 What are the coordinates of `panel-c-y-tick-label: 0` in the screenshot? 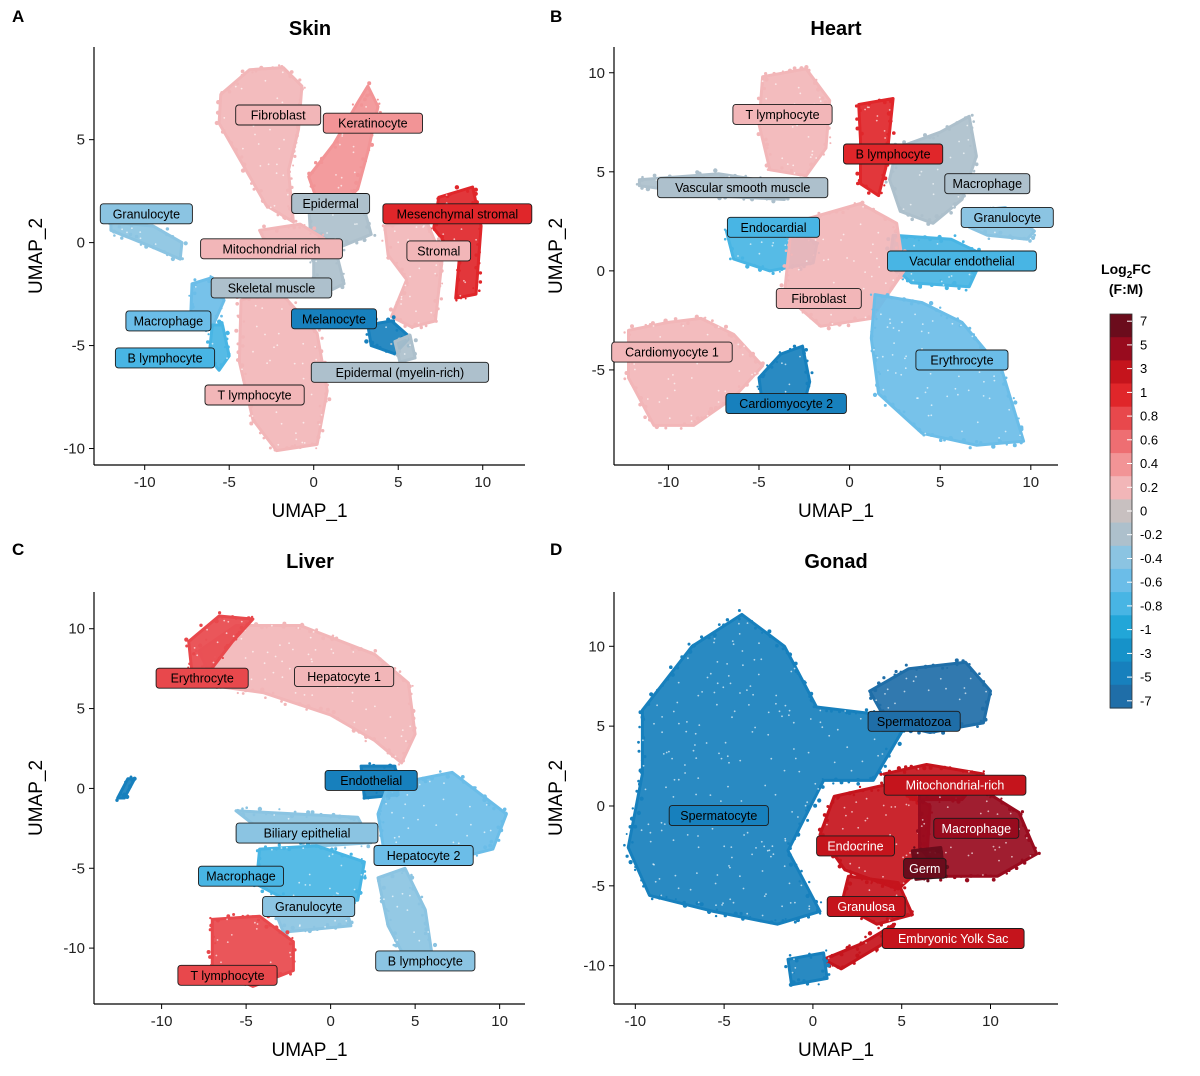 It's located at (81, 788).